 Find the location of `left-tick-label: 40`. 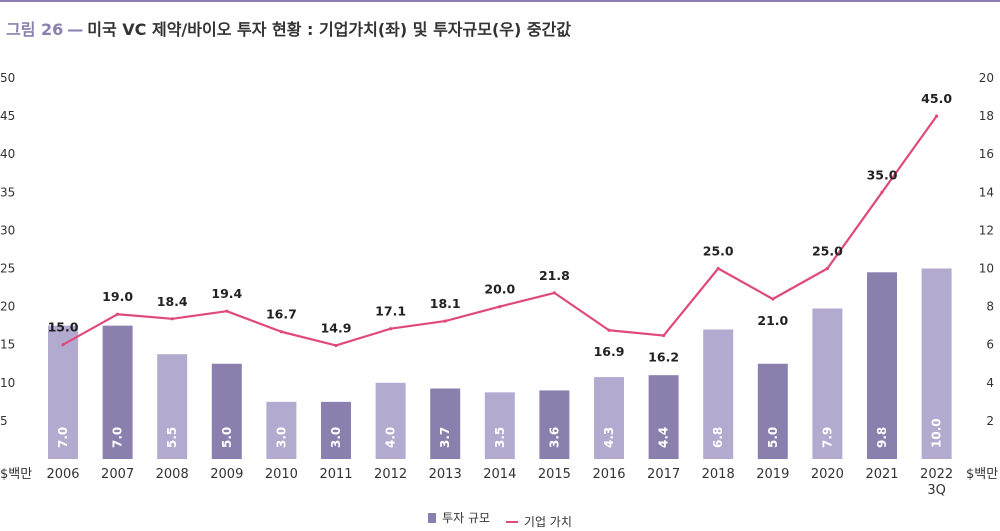

left-tick-label: 40 is located at coordinates (7, 154).